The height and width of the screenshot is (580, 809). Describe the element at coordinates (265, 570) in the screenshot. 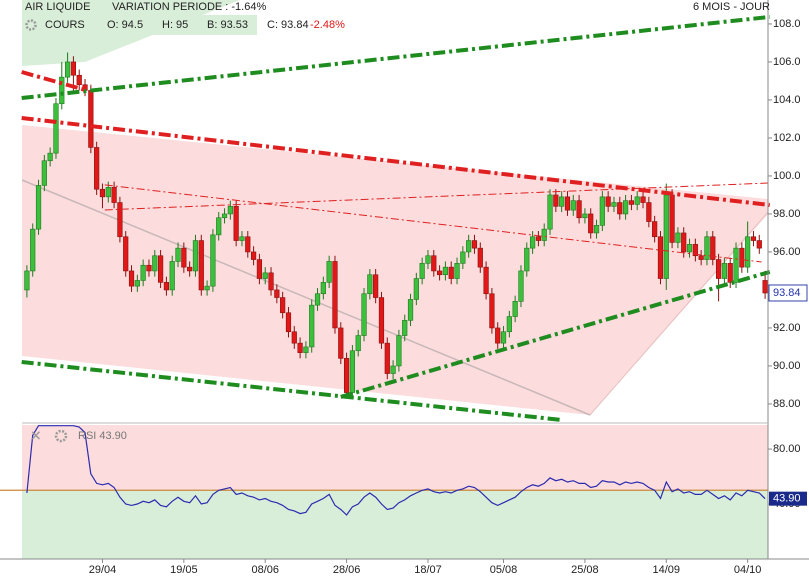

I see `x-tick-label: 08/06` at that location.